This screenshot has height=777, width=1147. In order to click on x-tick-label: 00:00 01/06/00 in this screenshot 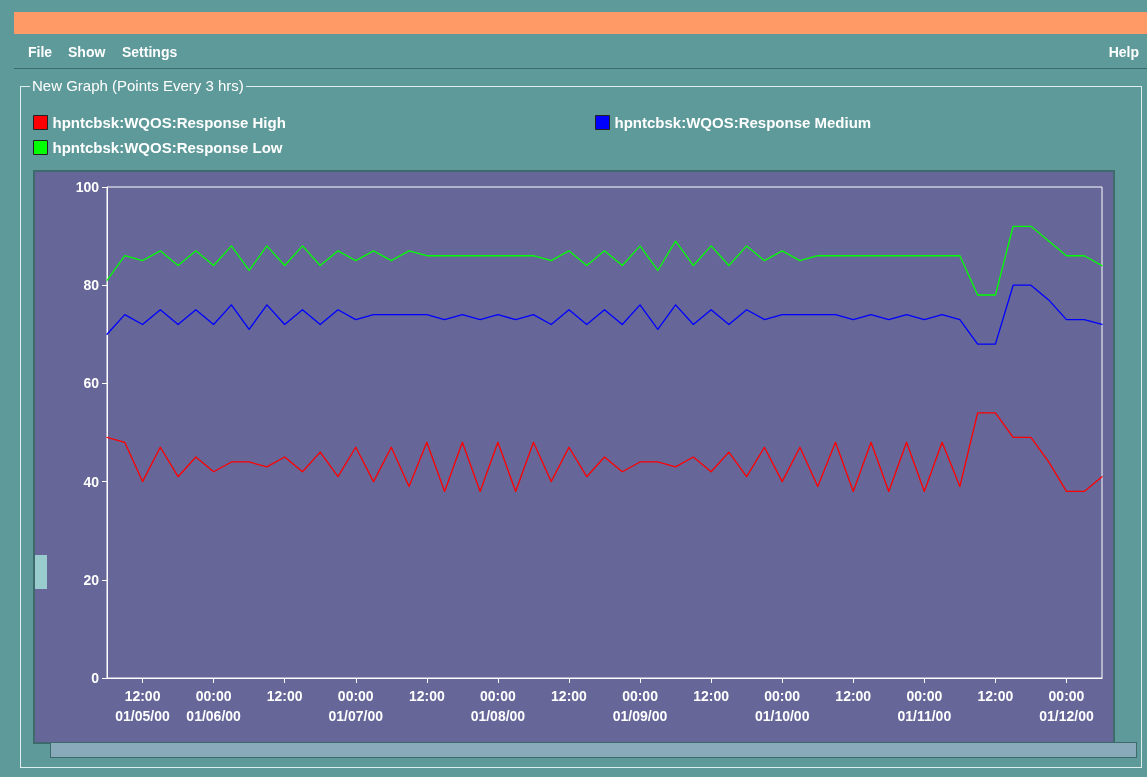, I will do `click(214, 706)`.